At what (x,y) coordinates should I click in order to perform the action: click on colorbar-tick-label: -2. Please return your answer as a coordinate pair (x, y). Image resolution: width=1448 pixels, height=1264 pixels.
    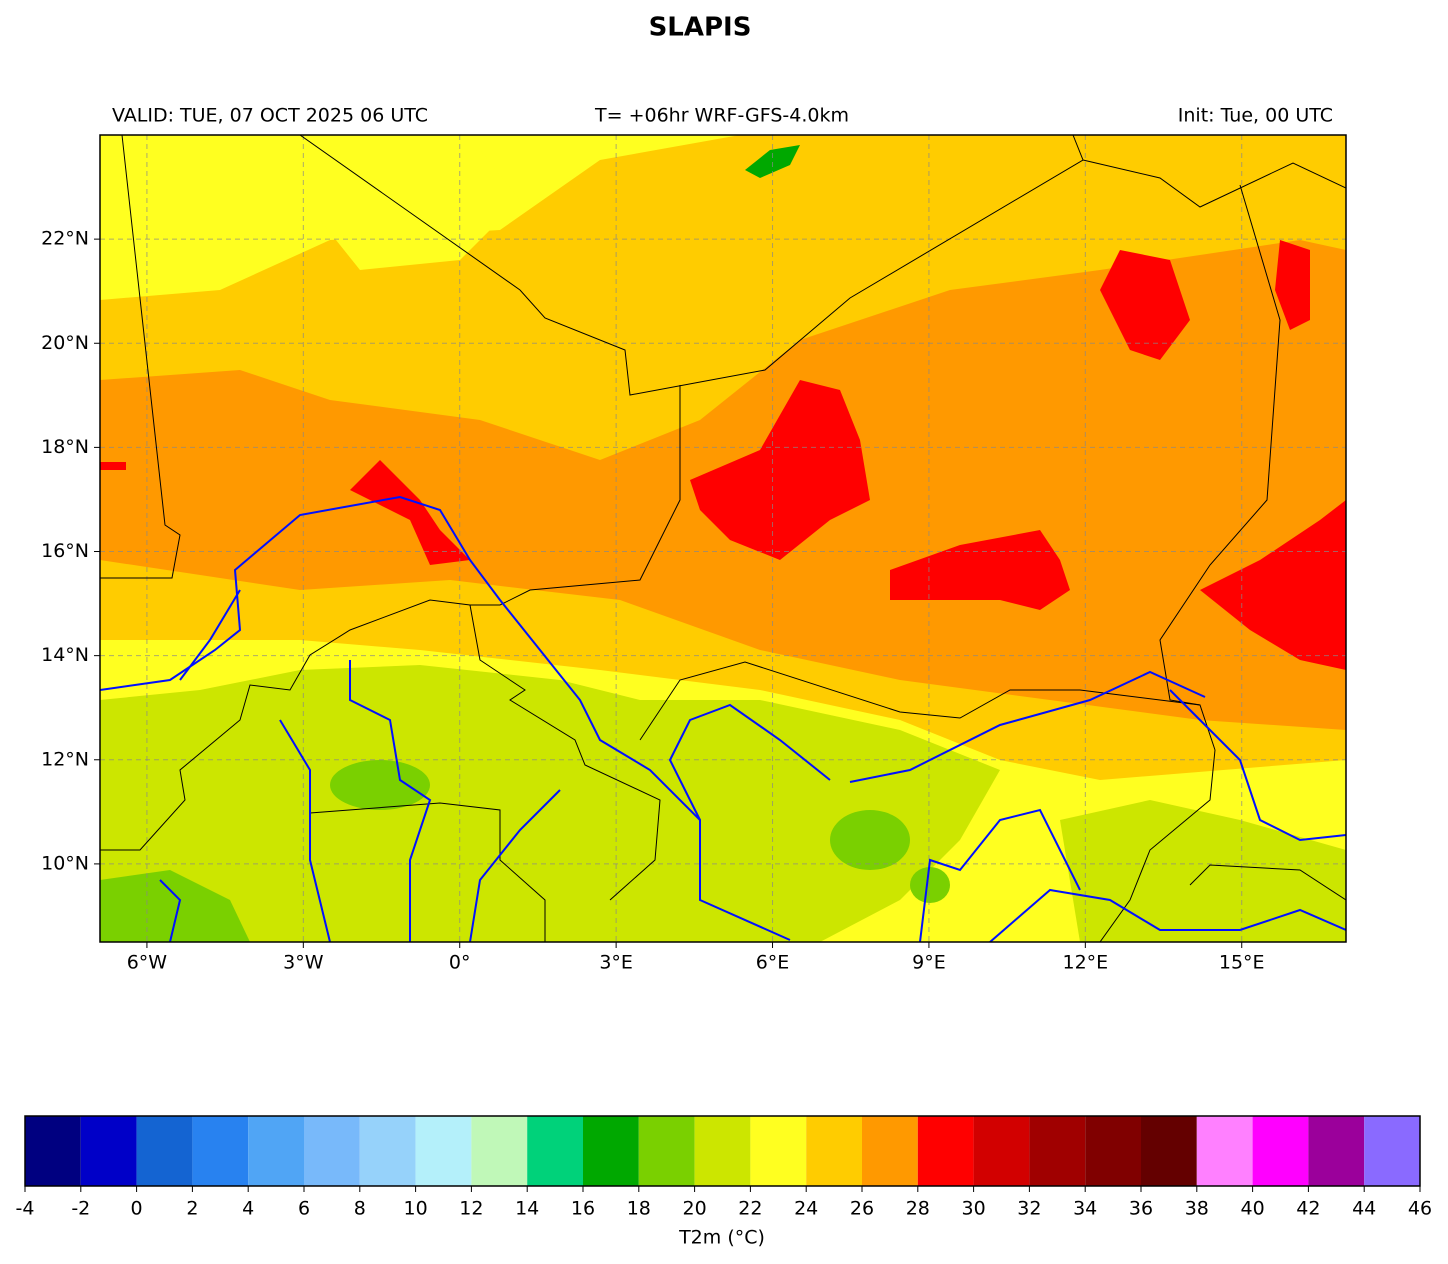
    Looking at the image, I should click on (80, 1209).